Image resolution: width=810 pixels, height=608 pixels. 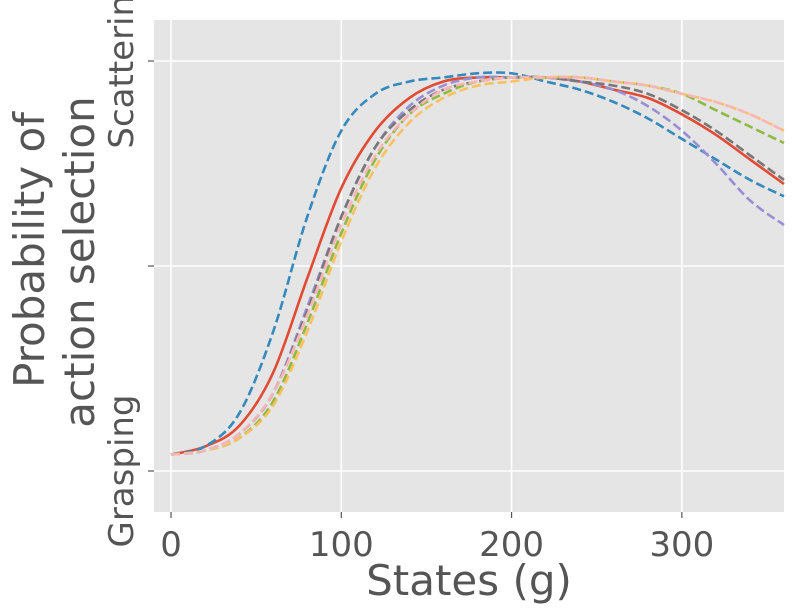 I want to click on x-tick-label-0: 0, so click(x=171, y=545).